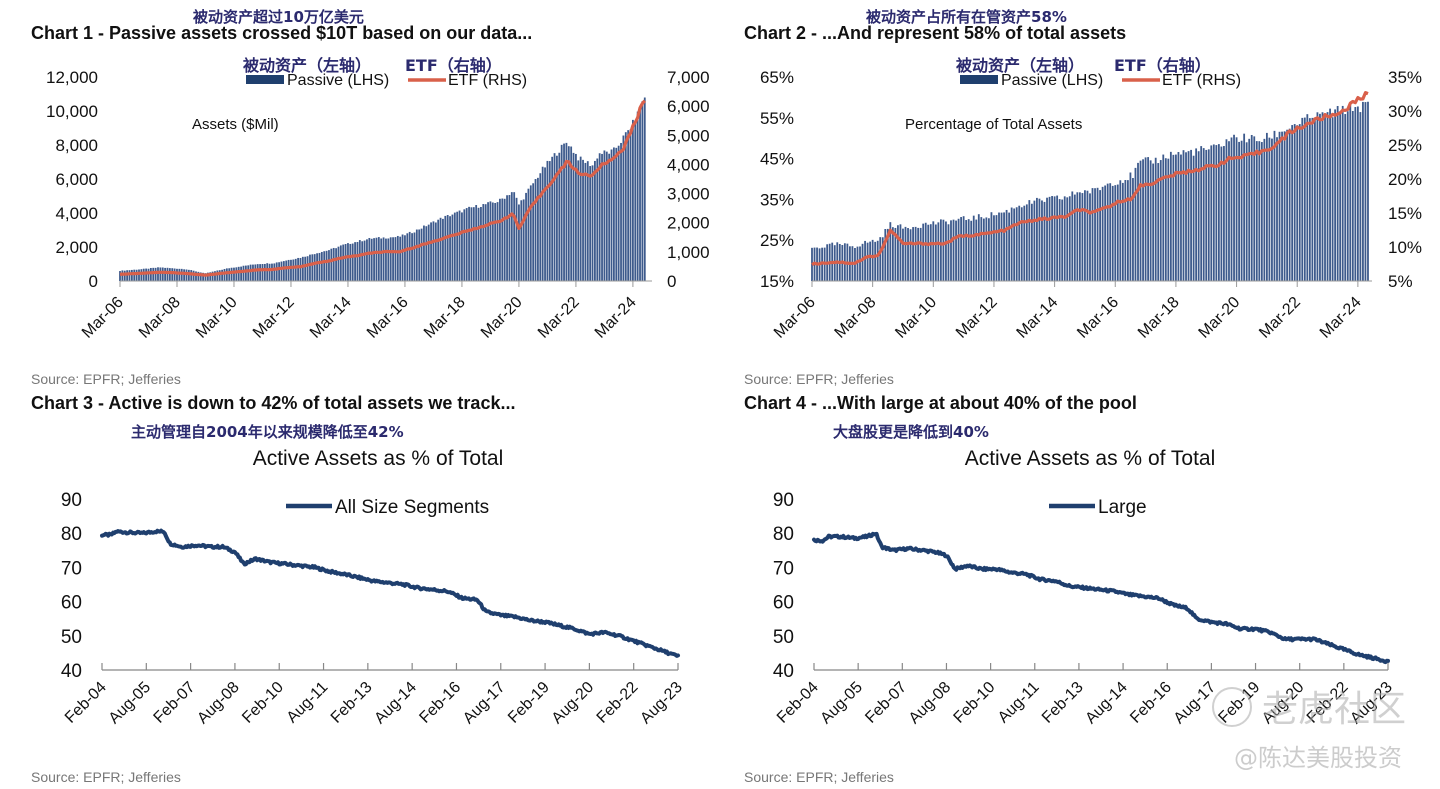 The width and height of the screenshot is (1440, 789). I want to click on watermark-logo-icon, so click(1232, 707).